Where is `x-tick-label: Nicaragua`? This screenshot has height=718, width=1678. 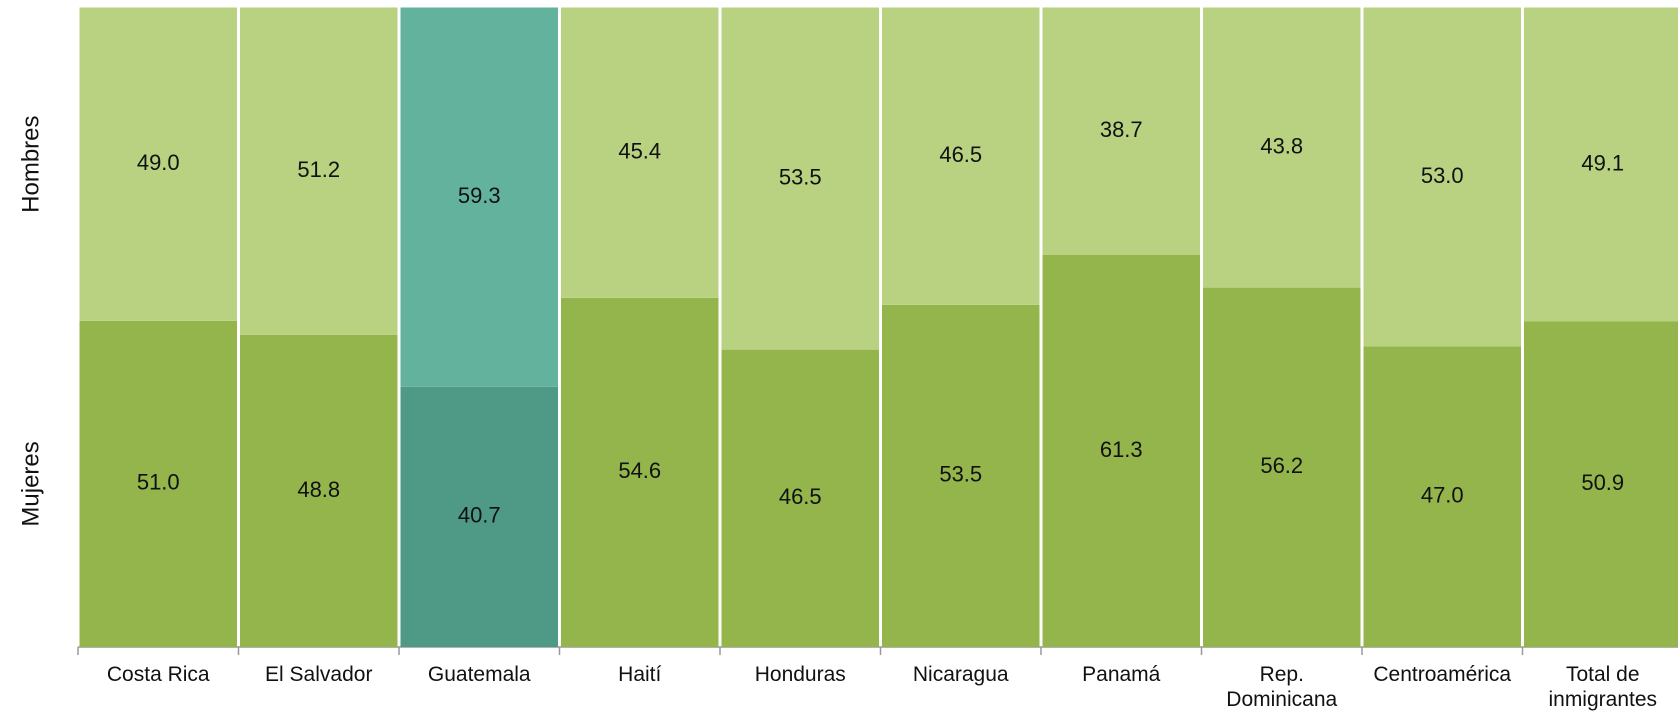 x-tick-label: Nicaragua is located at coordinates (960, 674).